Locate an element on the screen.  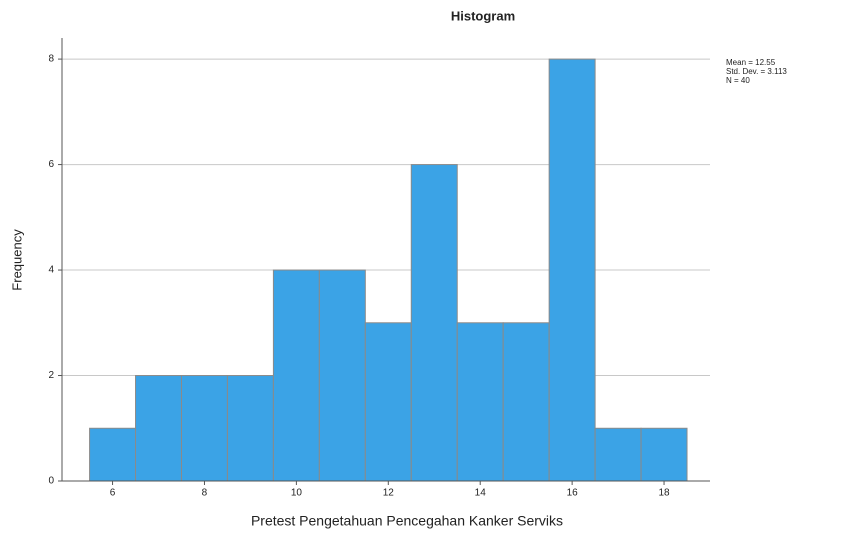
x-tick-label: 6 is located at coordinates (113, 493).